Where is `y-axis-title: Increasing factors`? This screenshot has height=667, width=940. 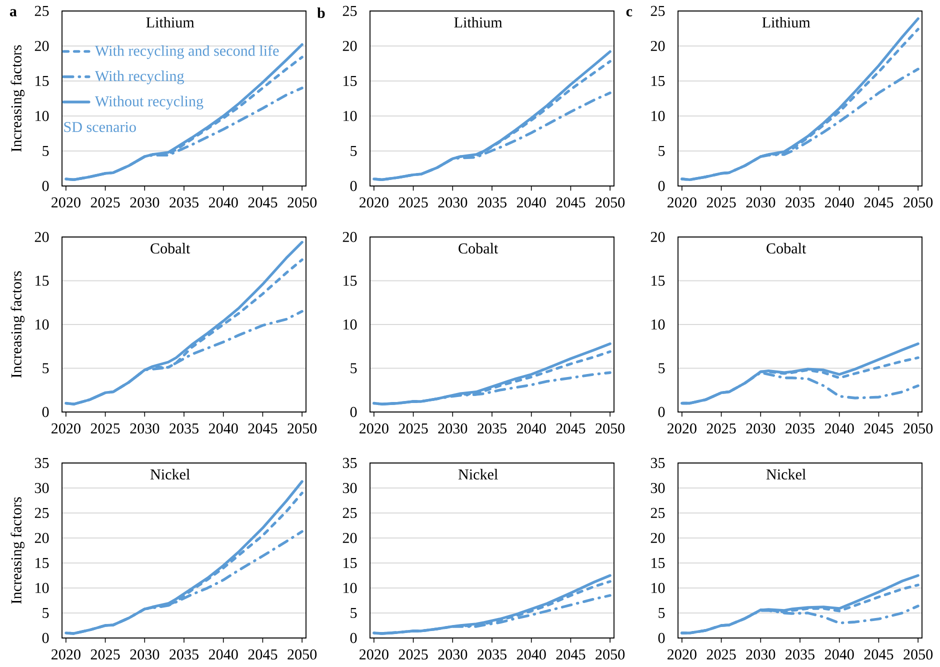 y-axis-title: Increasing factors is located at coordinates (17, 324).